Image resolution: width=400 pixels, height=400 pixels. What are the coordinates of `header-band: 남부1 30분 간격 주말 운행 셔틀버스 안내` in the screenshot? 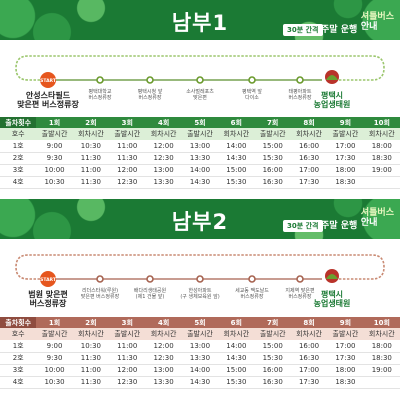 It's located at (200, 20).